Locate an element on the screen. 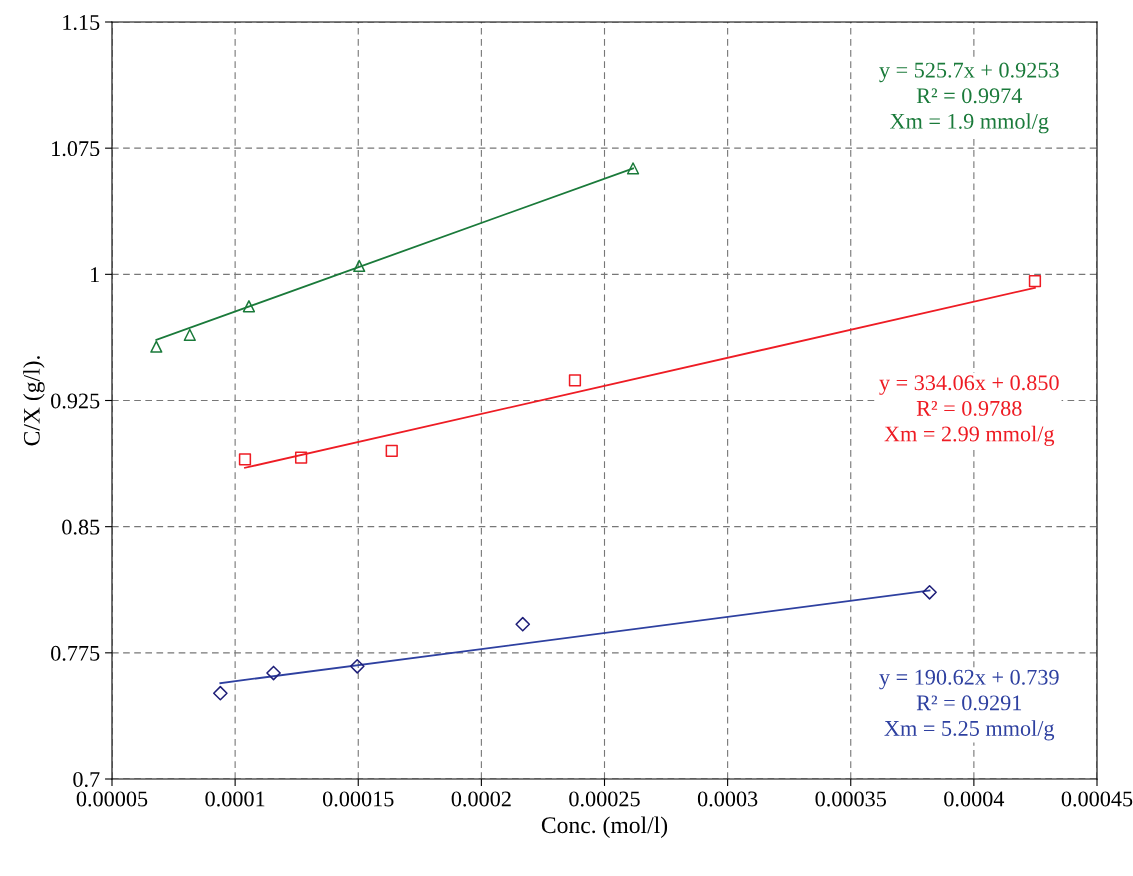 Image resolution: width=1133 pixels, height=876 pixels. x-axis-title: Conc. (mol/l) is located at coordinates (604, 827).